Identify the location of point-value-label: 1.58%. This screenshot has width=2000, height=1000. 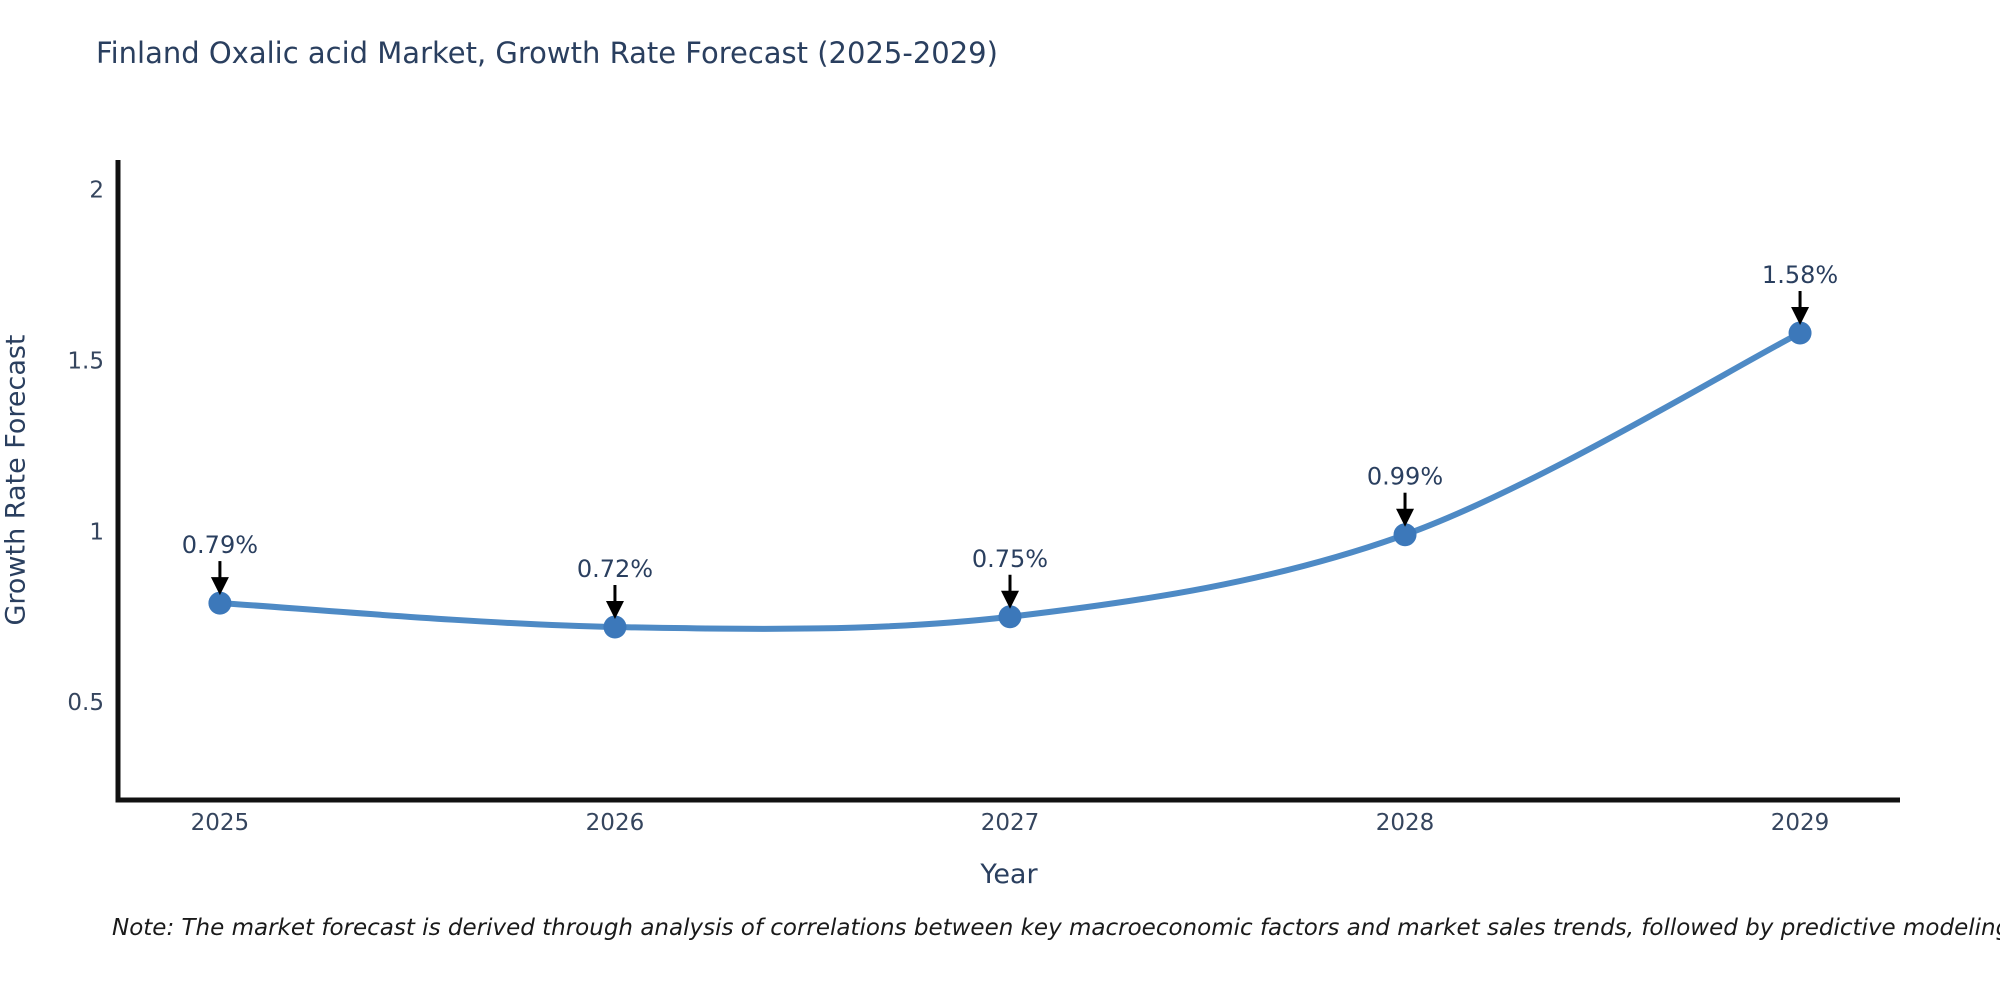
(1800, 275).